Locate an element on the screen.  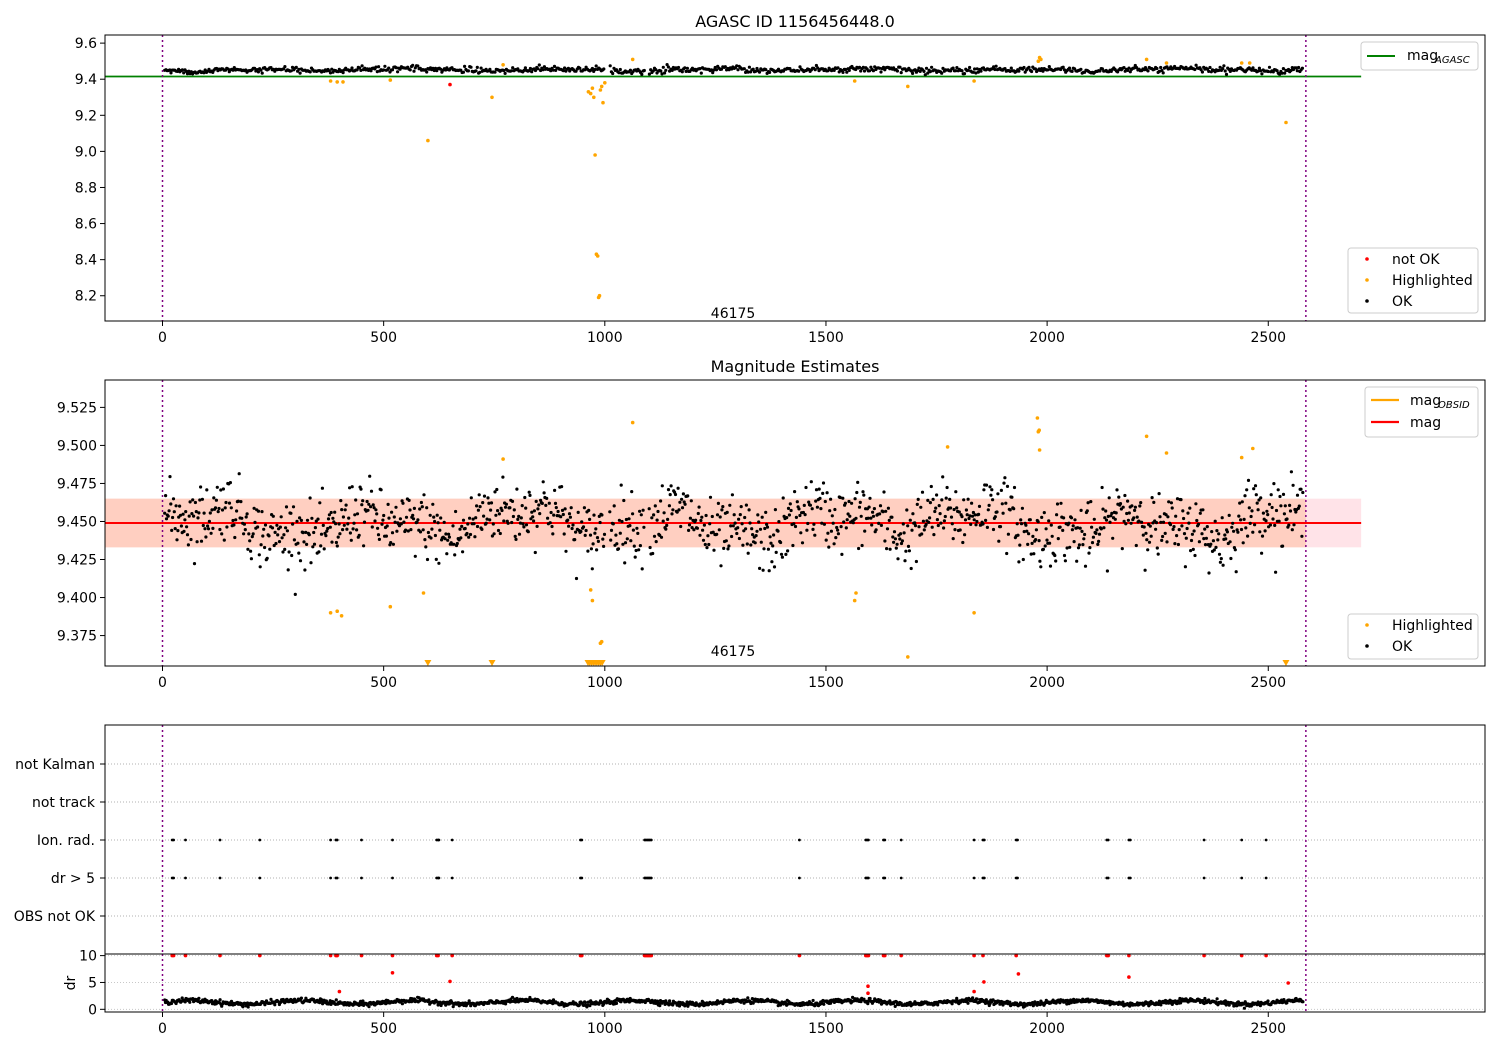
x-tick-label: 2000 is located at coordinates (1047, 1029).